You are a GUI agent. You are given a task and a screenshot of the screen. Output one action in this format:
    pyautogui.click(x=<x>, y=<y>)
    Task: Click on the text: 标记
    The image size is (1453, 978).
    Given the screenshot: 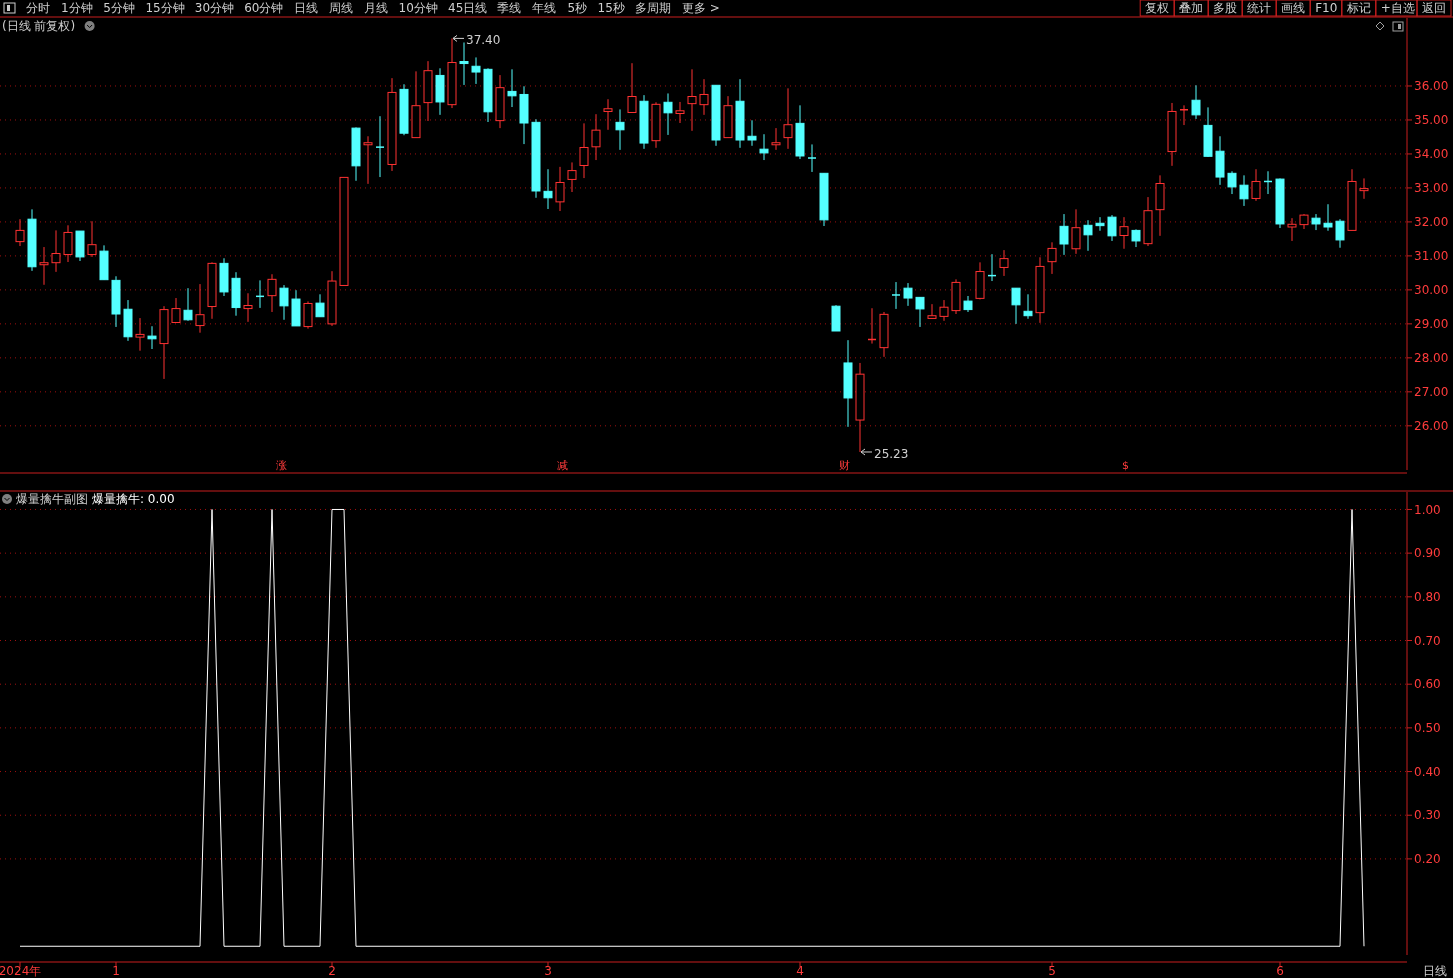 What is the action you would take?
    pyautogui.click(x=1358, y=8)
    